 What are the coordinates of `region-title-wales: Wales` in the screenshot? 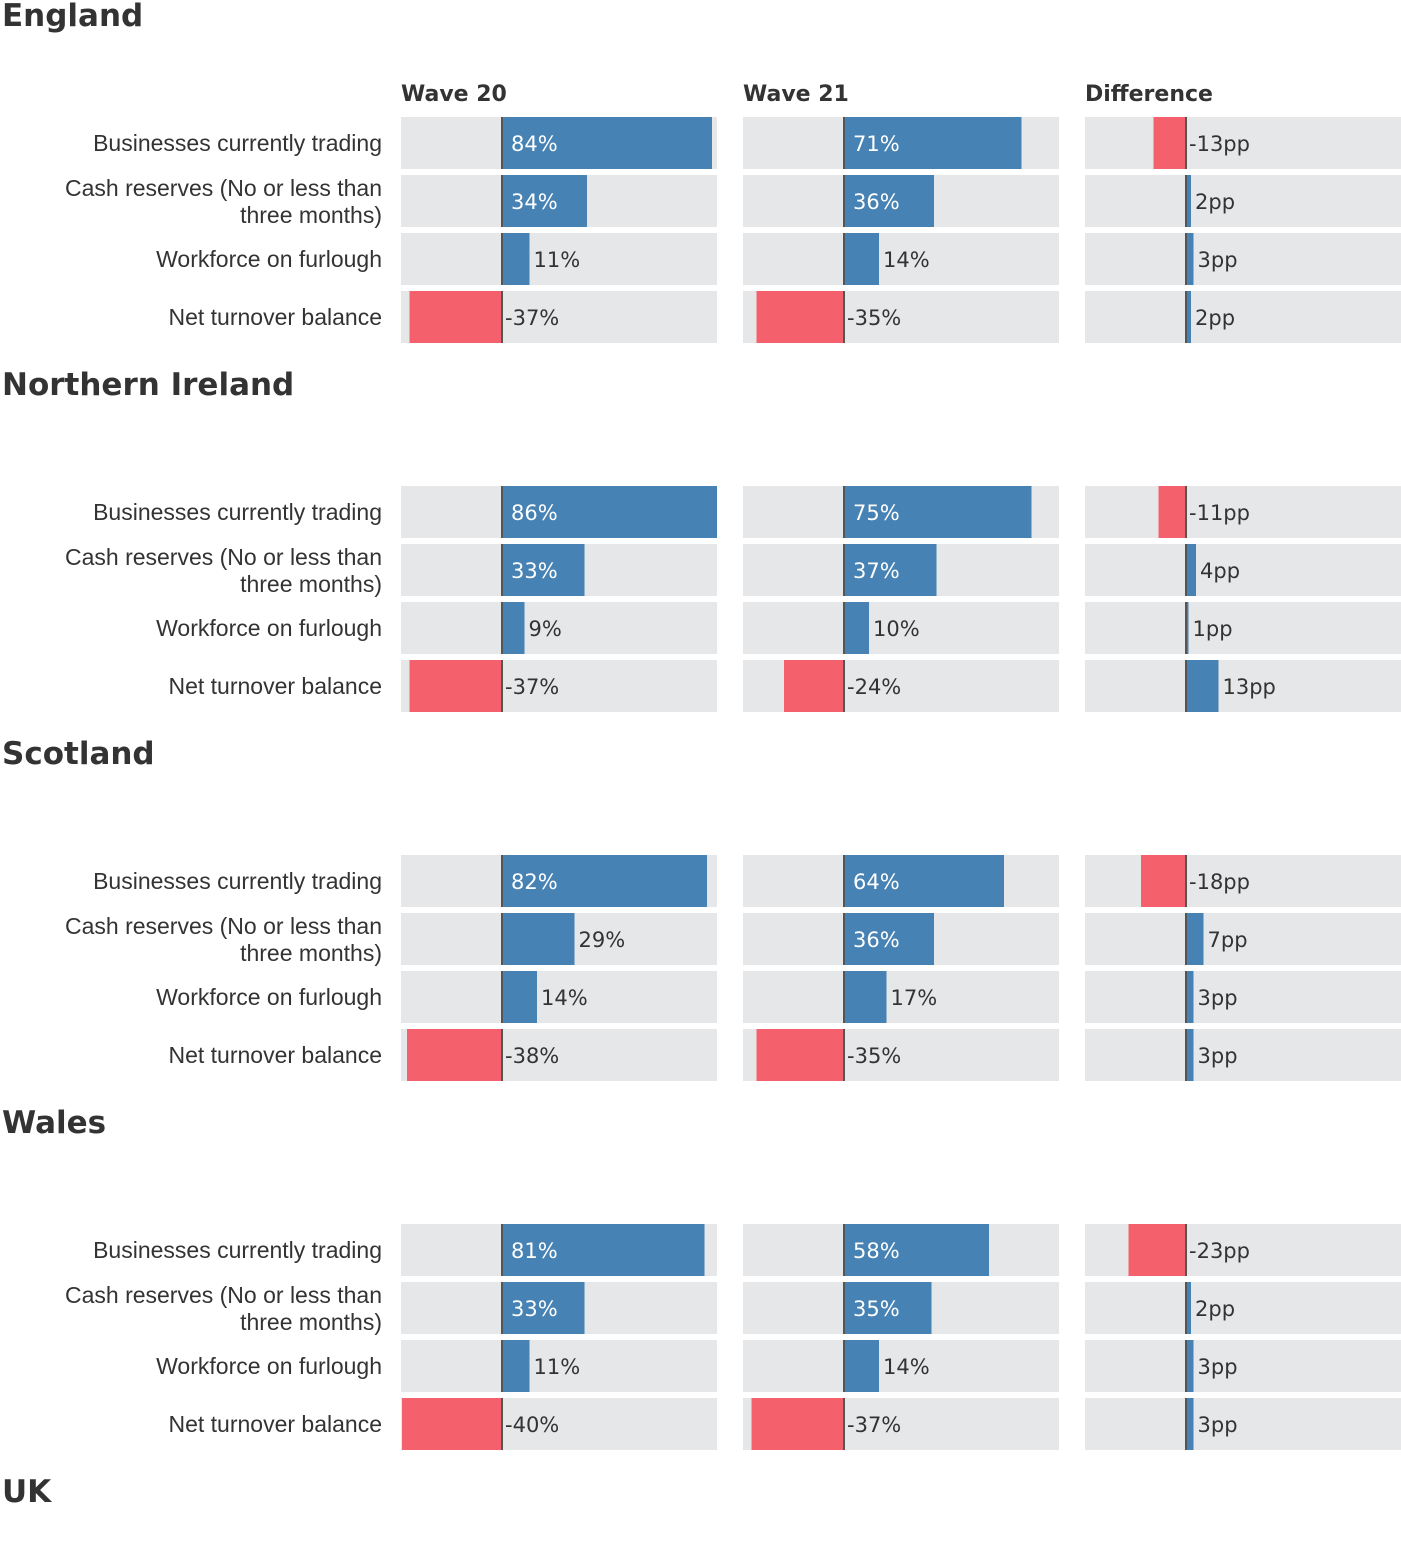 It's located at (54, 1123).